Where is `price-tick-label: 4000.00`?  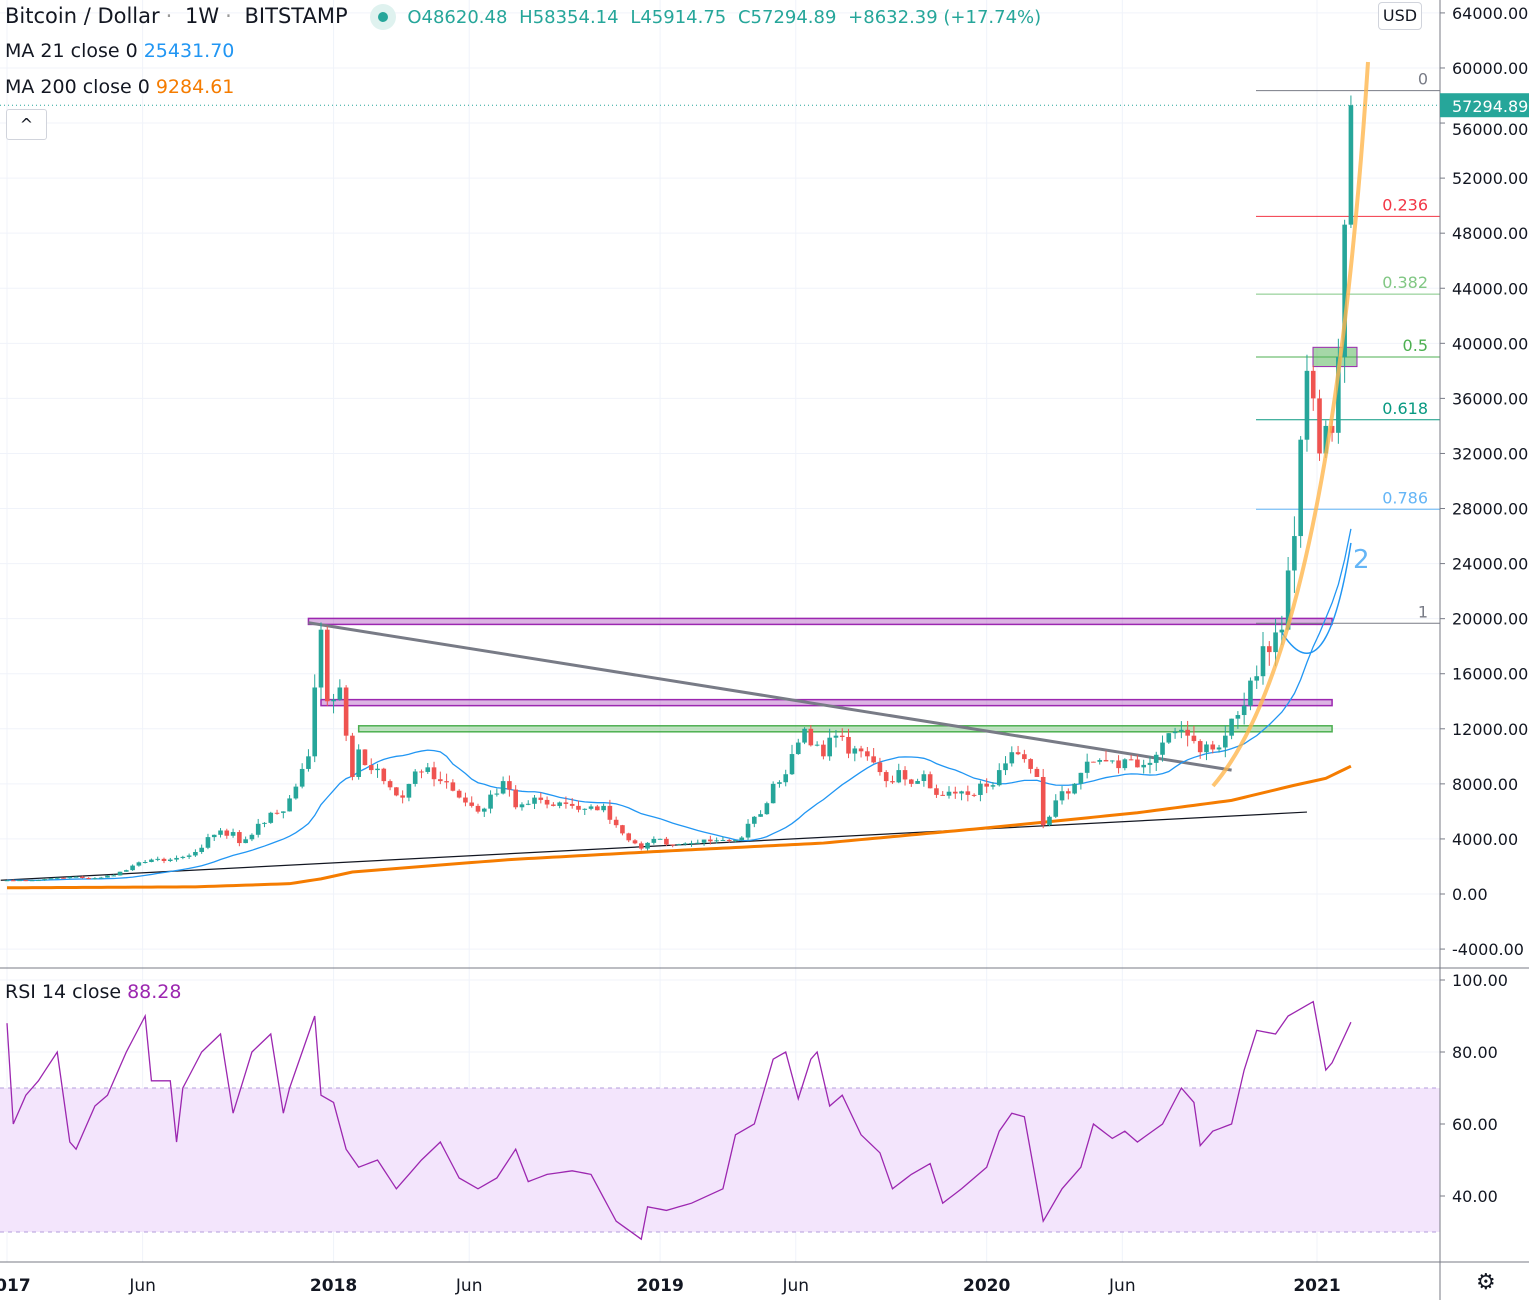
price-tick-label: 4000.00 is located at coordinates (1485, 839).